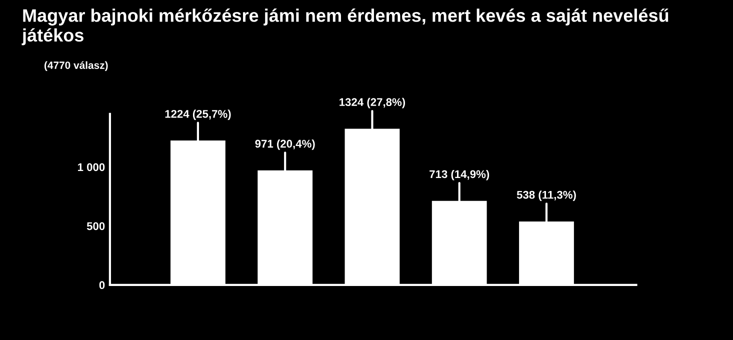 The height and width of the screenshot is (340, 733). What do you see at coordinates (460, 175) in the screenshot?
I see `data-label: 713 (14,9%)` at bounding box center [460, 175].